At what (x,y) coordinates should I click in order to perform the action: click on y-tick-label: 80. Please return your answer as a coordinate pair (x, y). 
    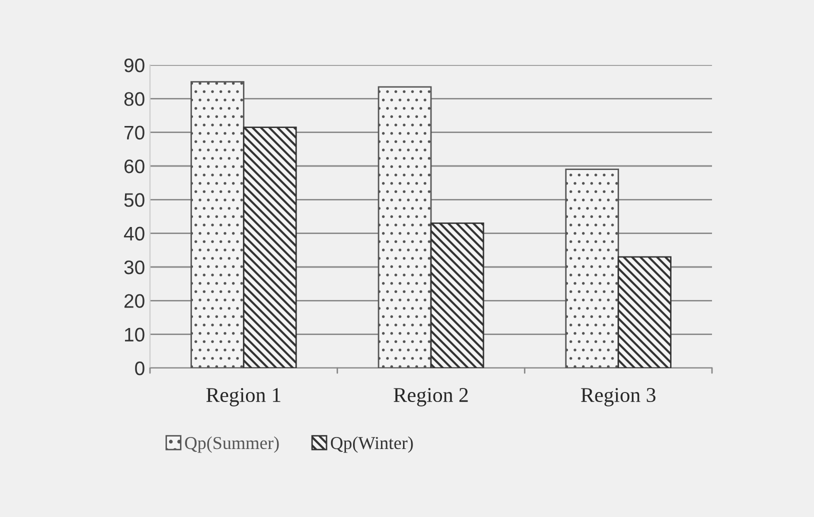
    Looking at the image, I should click on (134, 99).